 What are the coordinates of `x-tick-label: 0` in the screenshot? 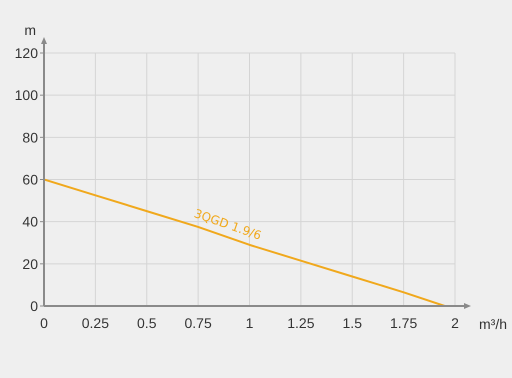 It's located at (44, 322).